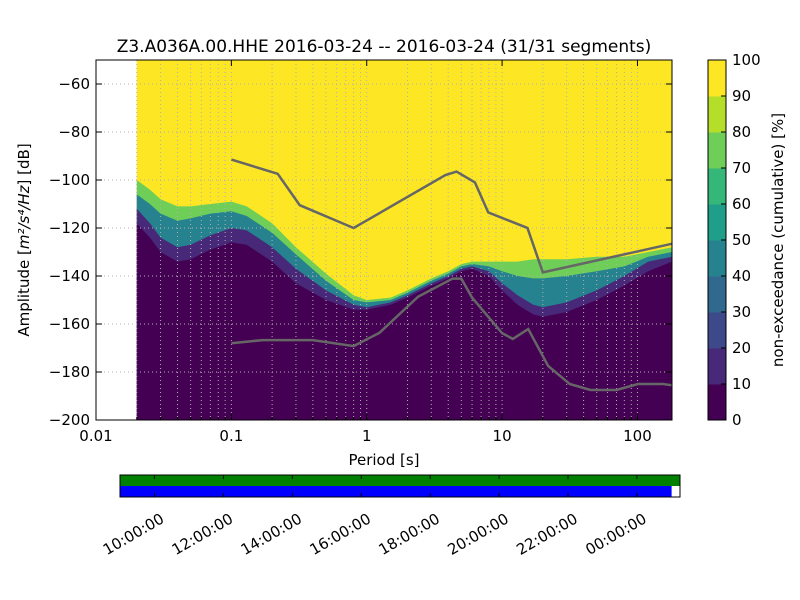 This screenshot has width=800, height=600. I want to click on y-tick-label: −80, so click(74, 132).